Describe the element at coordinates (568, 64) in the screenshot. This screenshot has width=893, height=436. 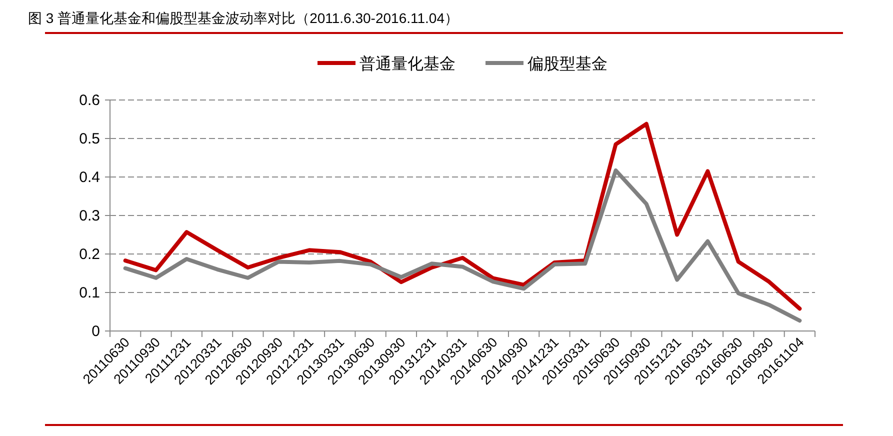
I see `legend-label: 偏股型基金` at that location.